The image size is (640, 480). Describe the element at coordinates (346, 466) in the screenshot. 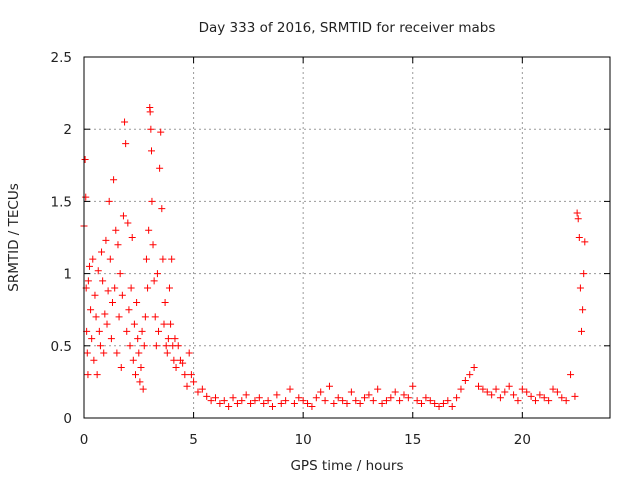

I see `x-axis-label: GPS time / hours` at that location.